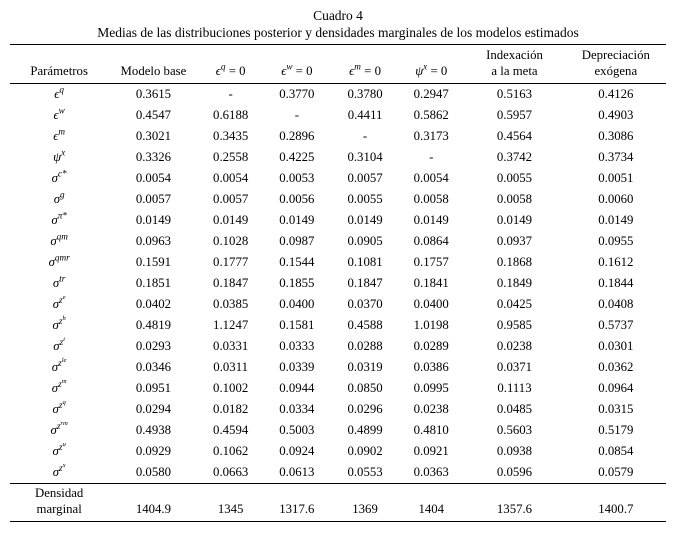 Image resolution: width=676 pixels, height=560 pixels. What do you see at coordinates (64, 423) in the screenshot?
I see `math-superscript: rm` at bounding box center [64, 423].